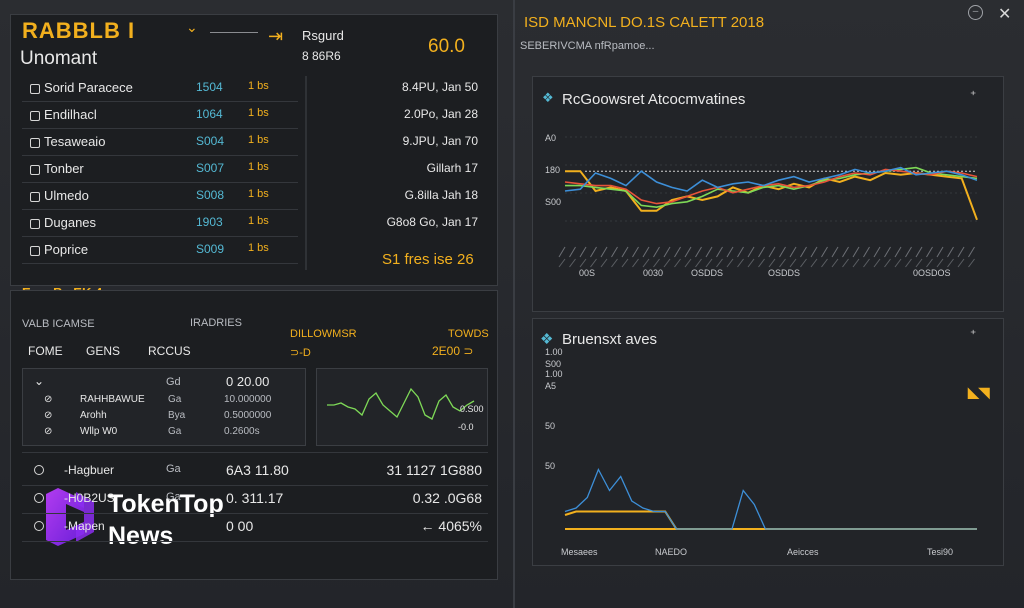 The image size is (1024, 608). What do you see at coordinates (644, 22) in the screenshot?
I see `right-header-title: ISD MANCNL DO.1S CALETT 2018` at bounding box center [644, 22].